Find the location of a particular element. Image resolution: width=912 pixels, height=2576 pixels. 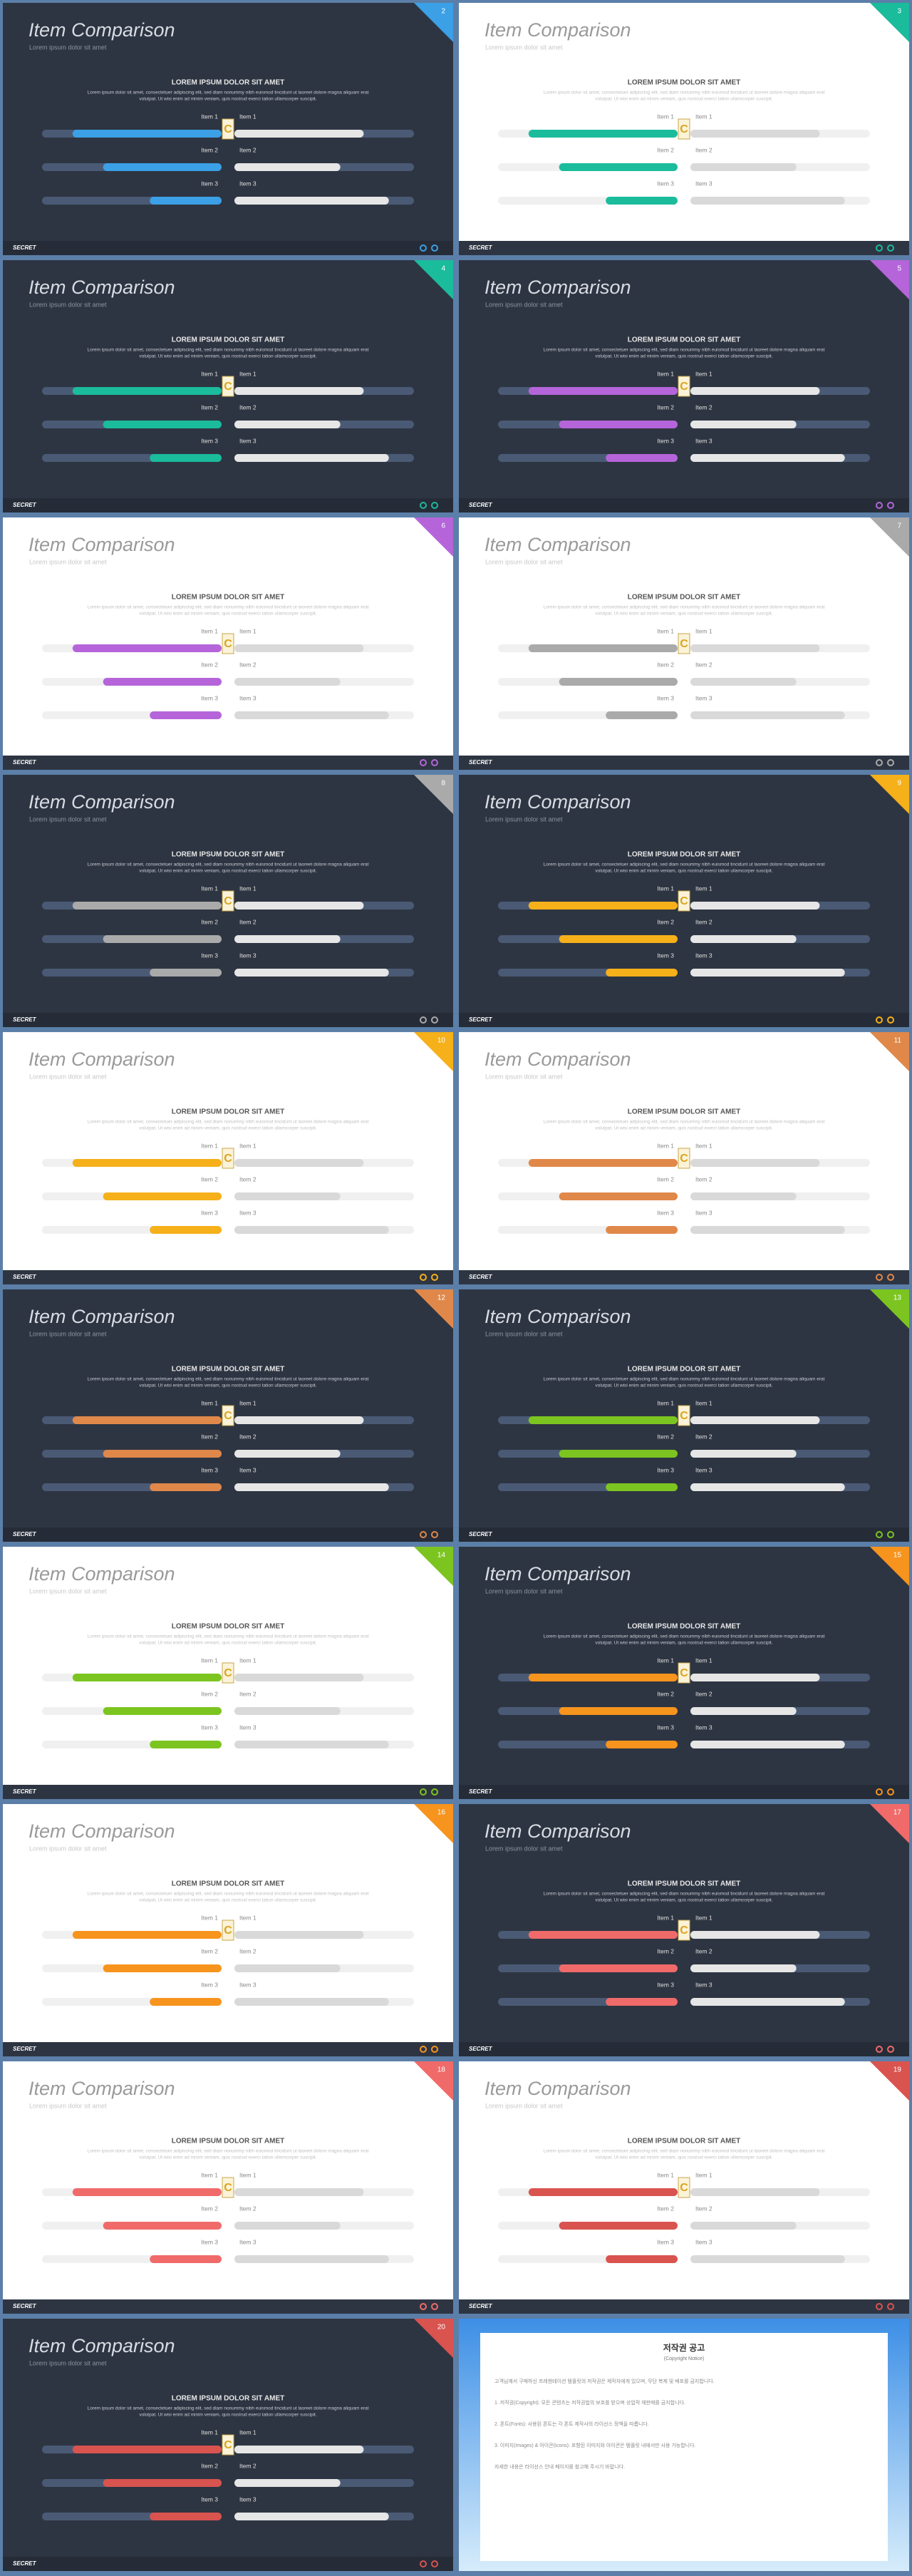

slide-number: 4 is located at coordinates (443, 269).